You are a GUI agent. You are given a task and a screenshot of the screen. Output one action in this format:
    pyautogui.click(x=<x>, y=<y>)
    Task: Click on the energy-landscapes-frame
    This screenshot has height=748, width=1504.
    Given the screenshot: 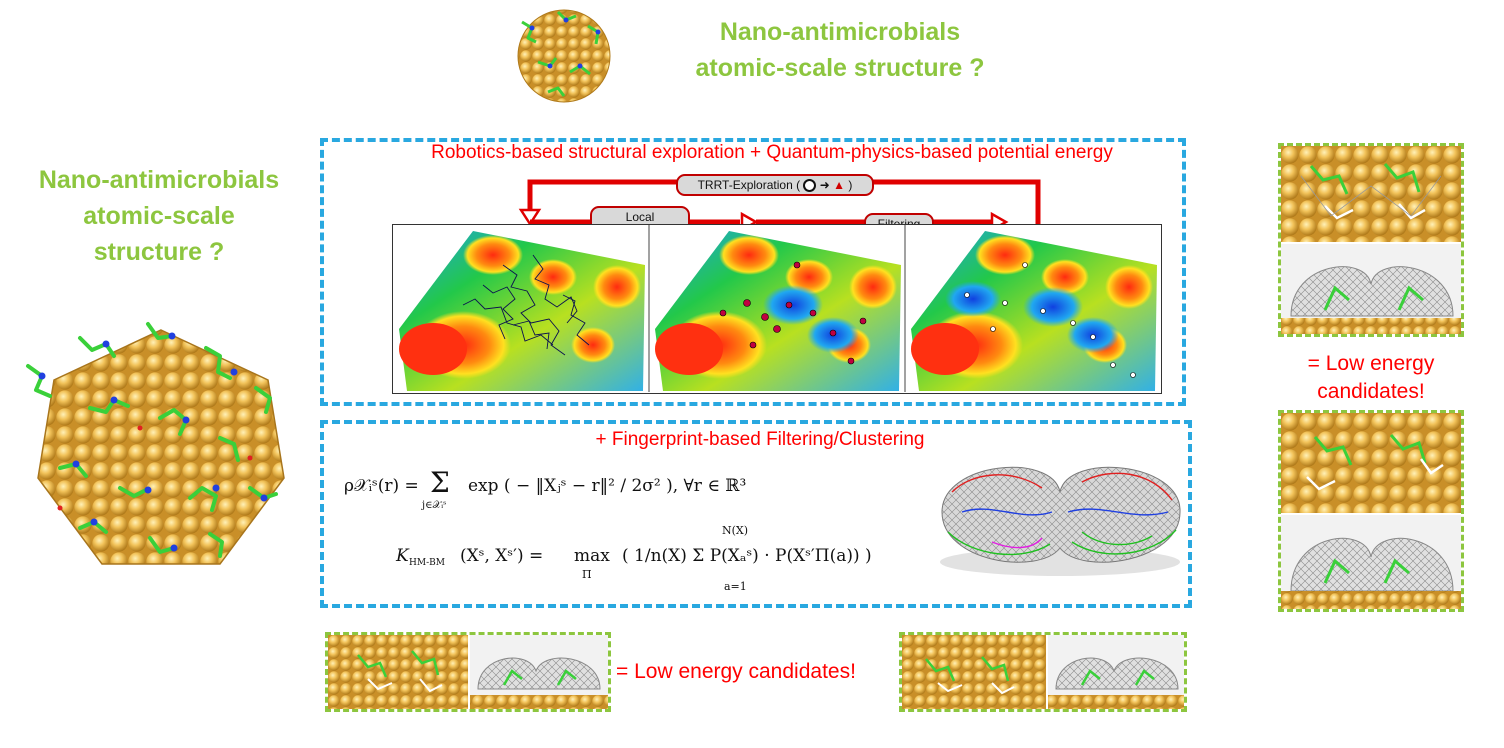 What is the action you would take?
    pyautogui.click(x=777, y=309)
    